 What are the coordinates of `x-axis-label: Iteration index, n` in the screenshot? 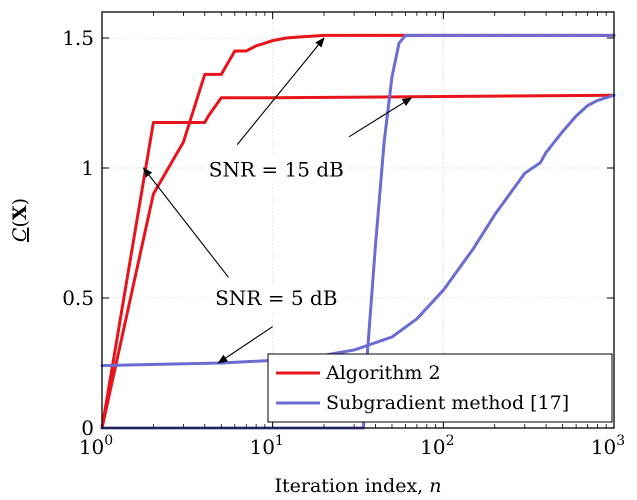 It's located at (358, 486).